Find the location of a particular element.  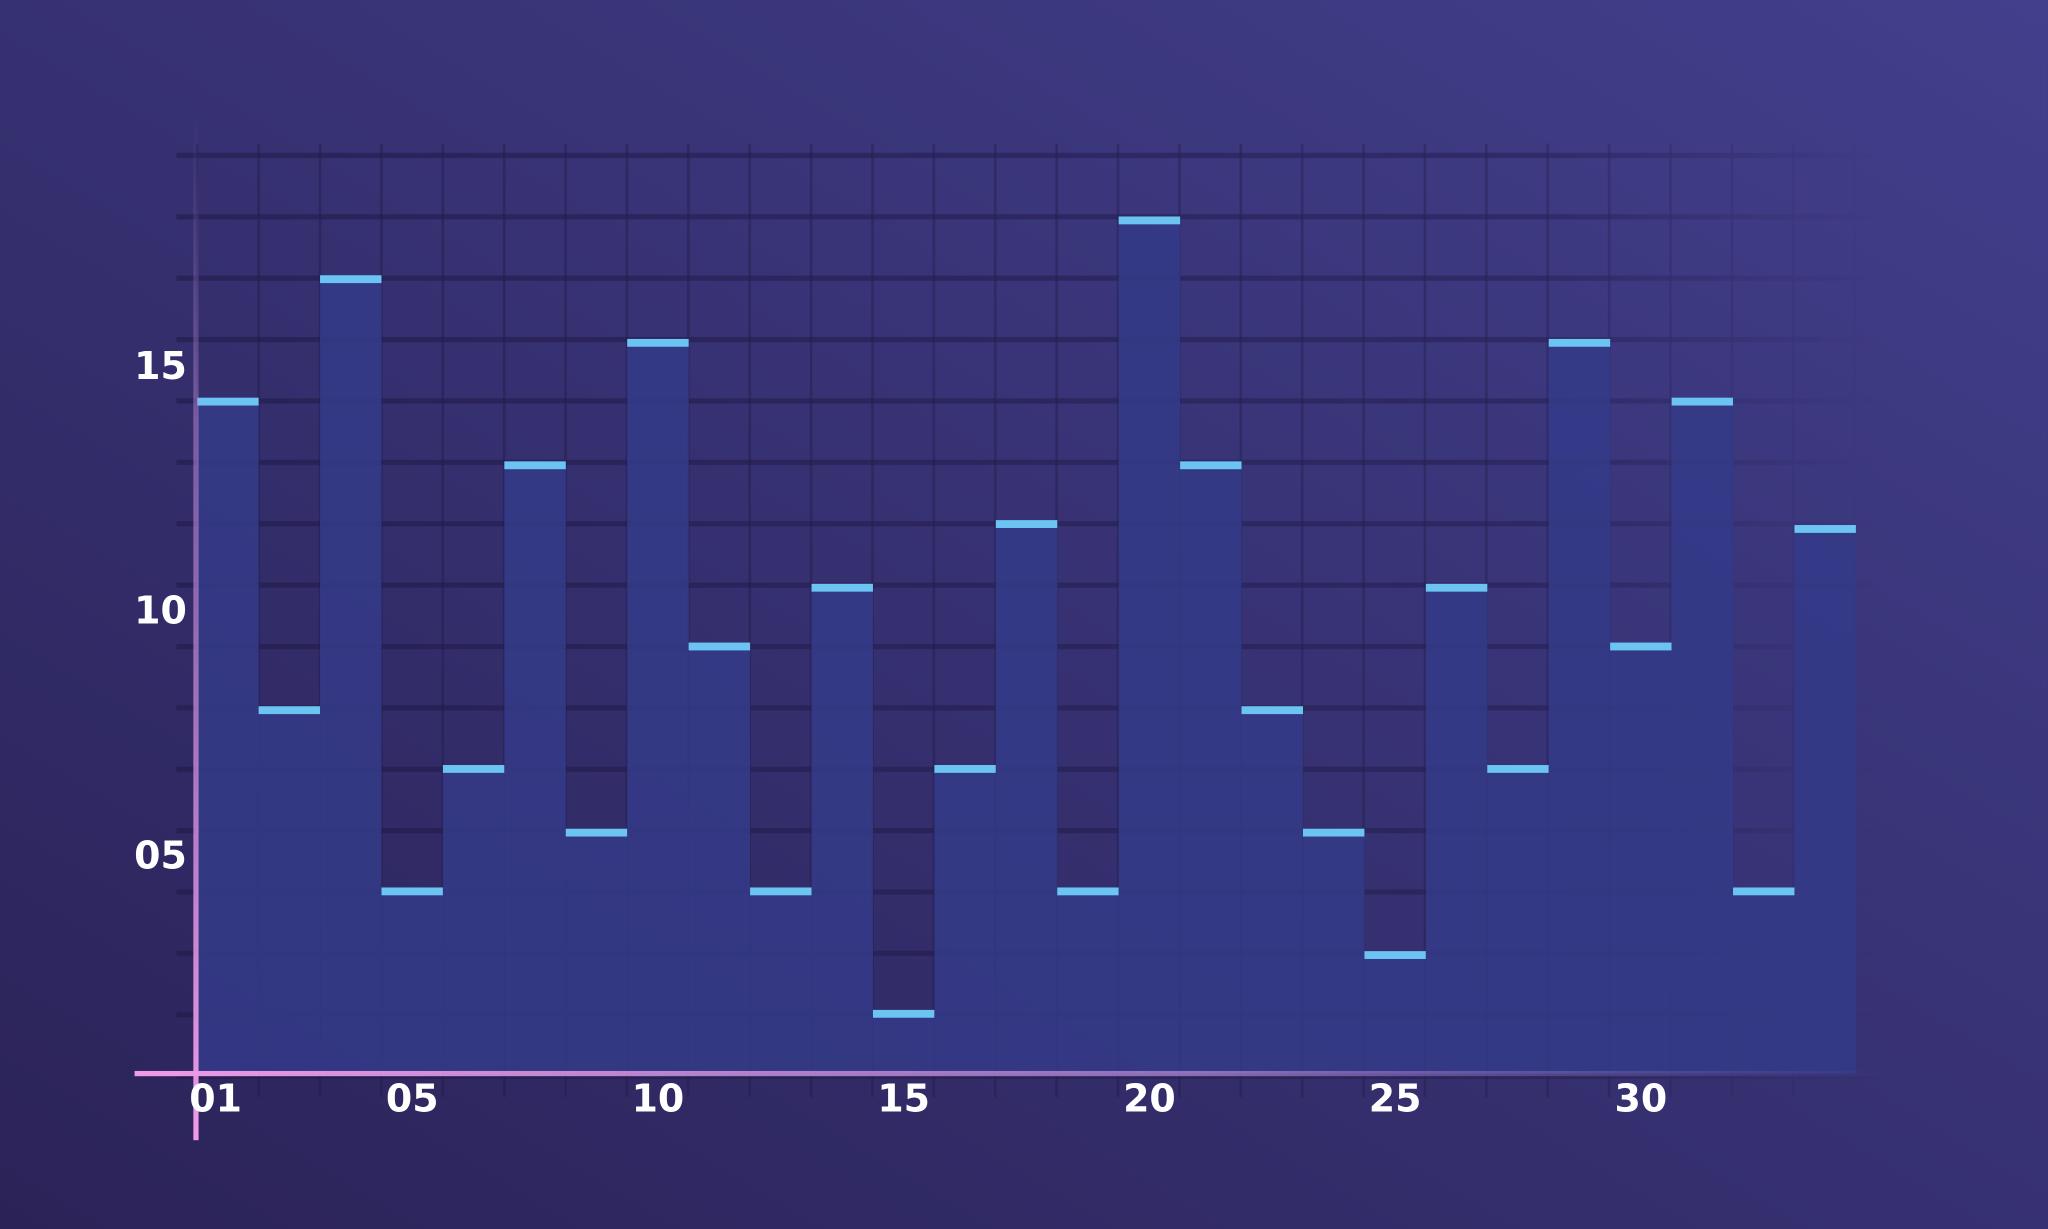

x-tick-label: 30 is located at coordinates (1641, 1099).